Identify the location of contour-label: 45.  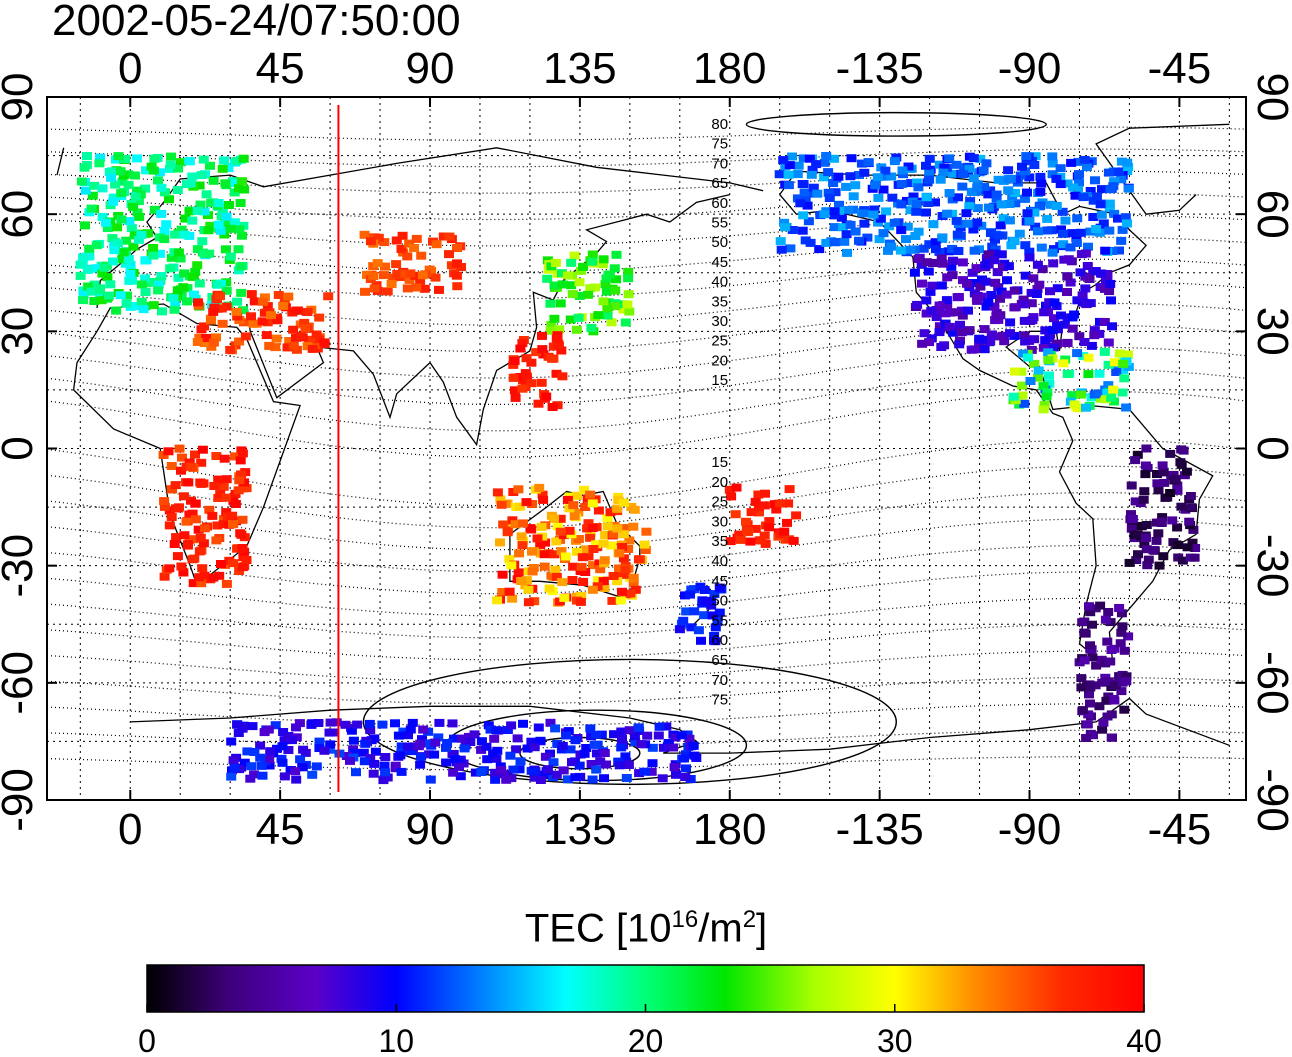
(719, 581).